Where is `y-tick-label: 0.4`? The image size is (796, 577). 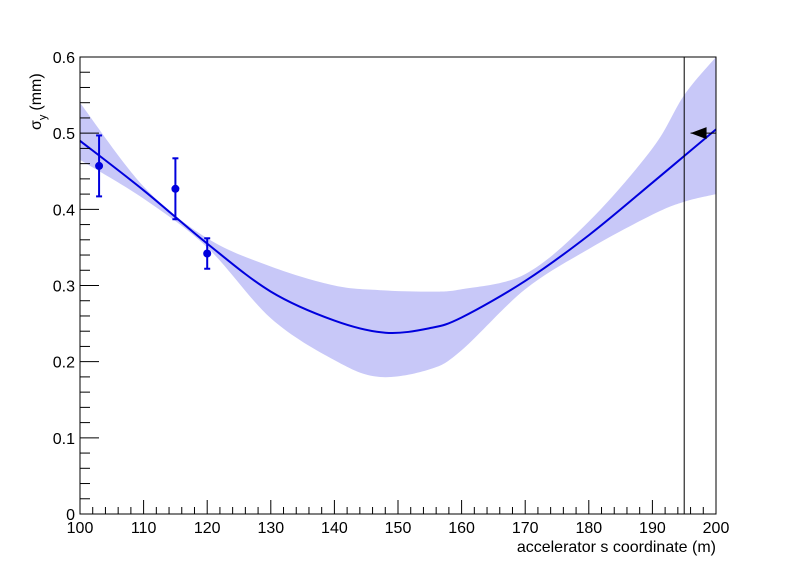
y-tick-label: 0.4 is located at coordinates (64, 210).